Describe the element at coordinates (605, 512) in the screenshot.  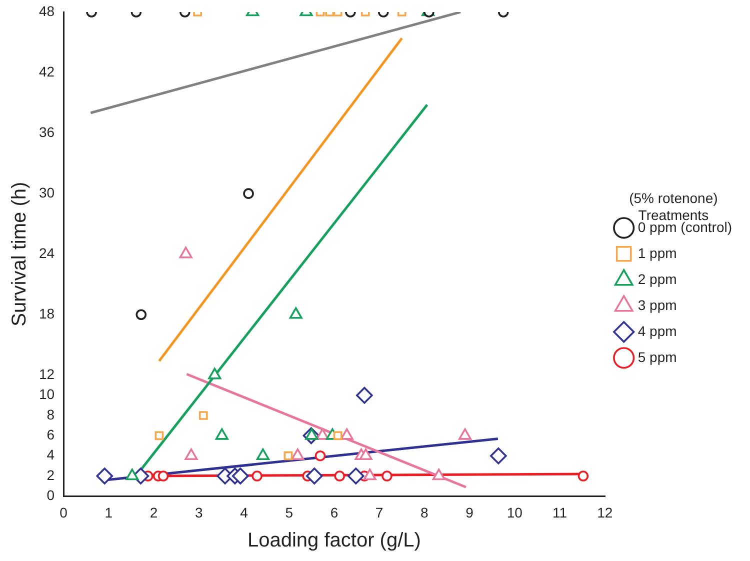
I see `x-tick-label: 12` at that location.